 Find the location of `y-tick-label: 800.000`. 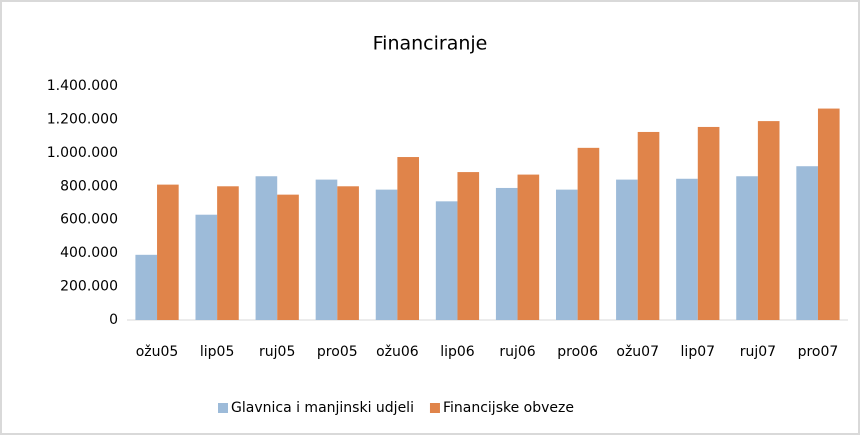

y-tick-label: 800.000 is located at coordinates (89, 186).